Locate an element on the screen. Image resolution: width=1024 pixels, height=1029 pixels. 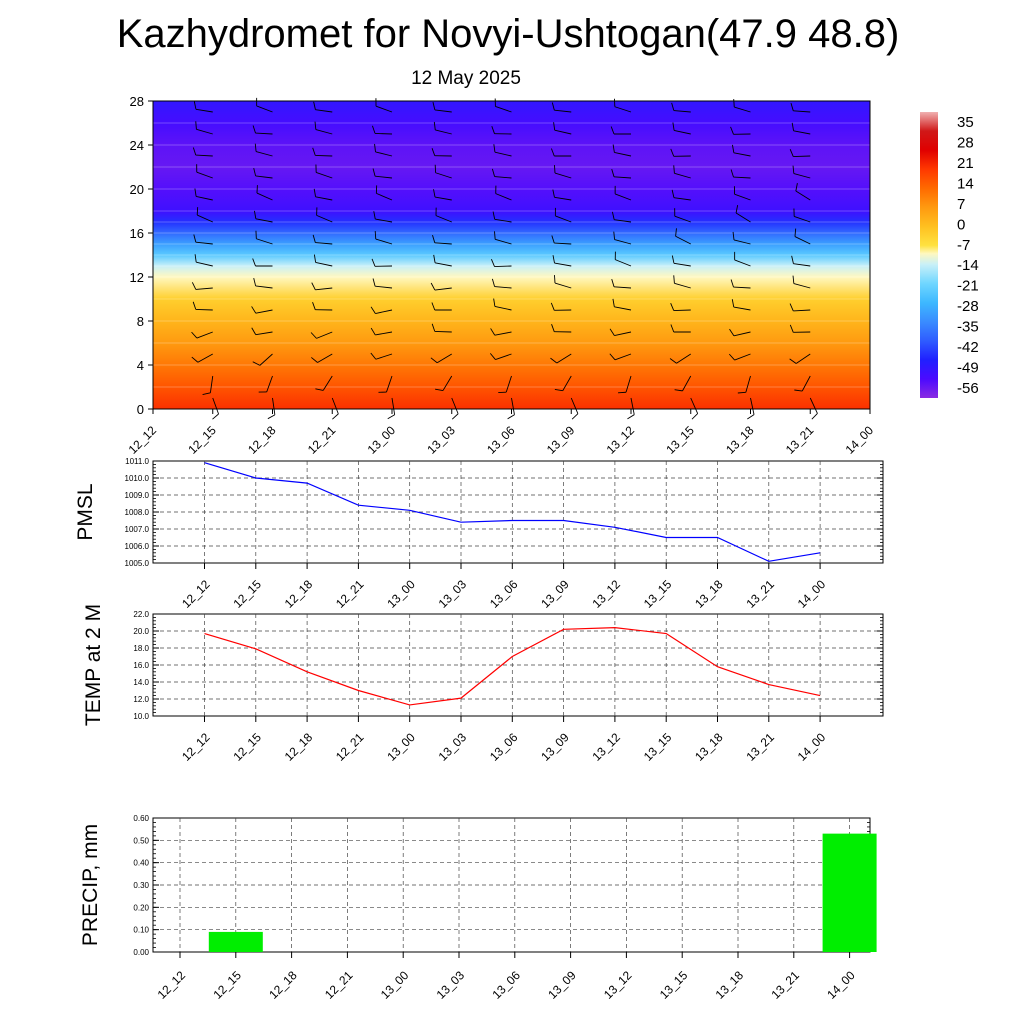
y-axis-title: TEMP at 2 M is located at coordinates (93, 665).